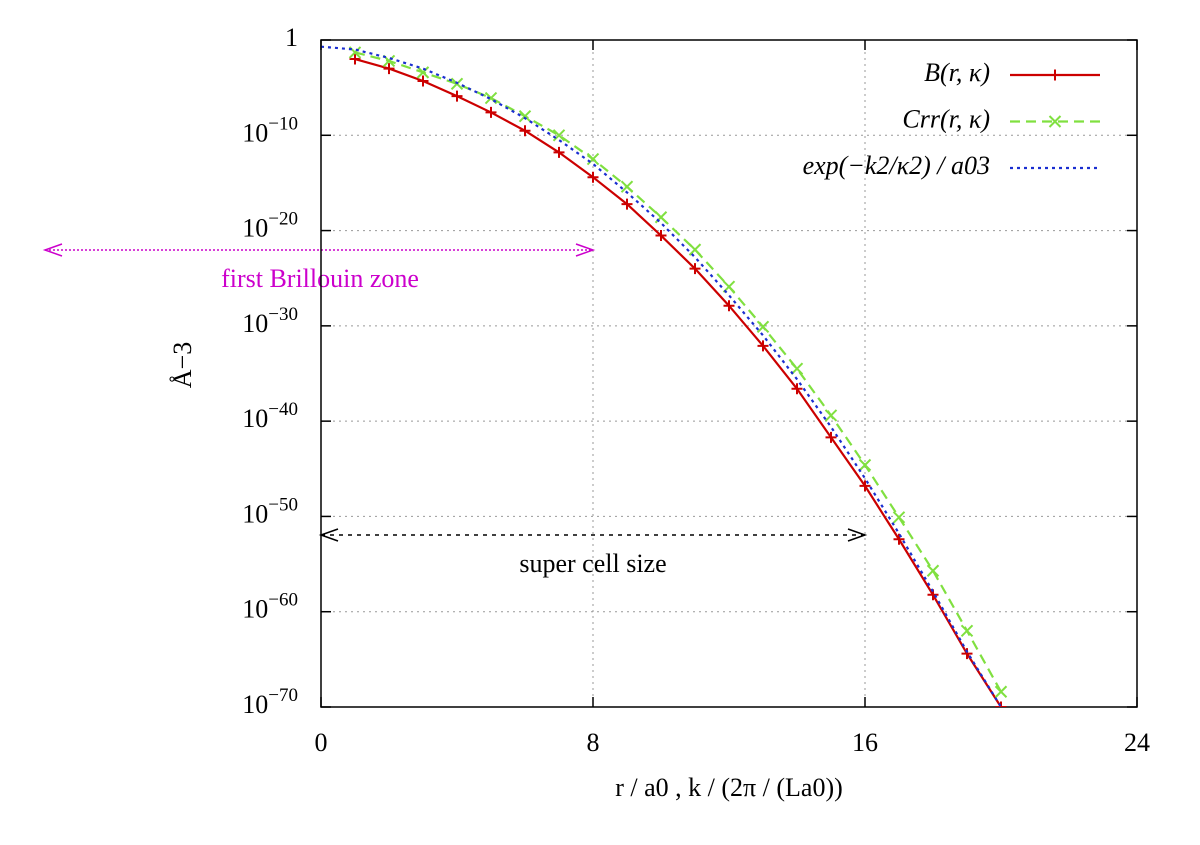  I want to click on x-axis-label: r / a0 , k / (2π / (La0)), so click(729, 787).